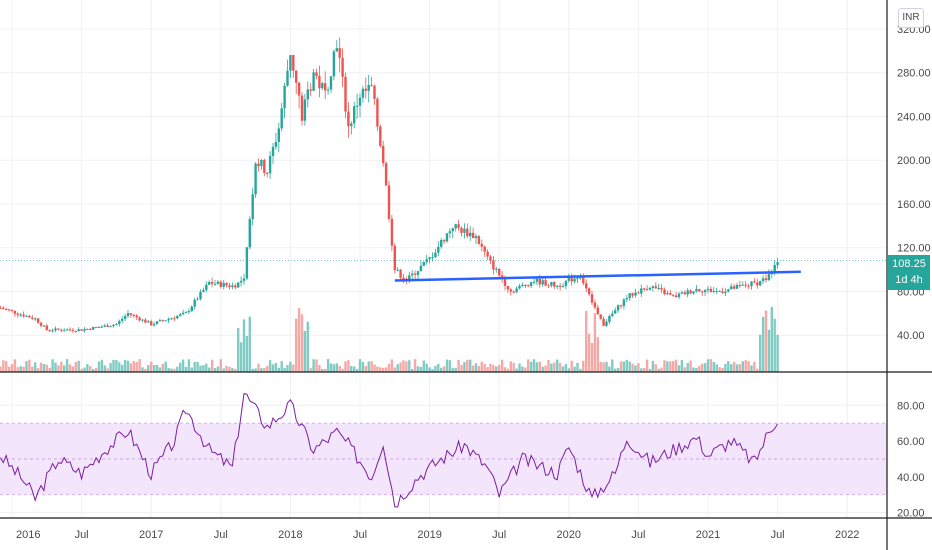 Image resolution: width=932 pixels, height=550 pixels. What do you see at coordinates (28, 535) in the screenshot?
I see `x-tick-label: 2016` at bounding box center [28, 535].